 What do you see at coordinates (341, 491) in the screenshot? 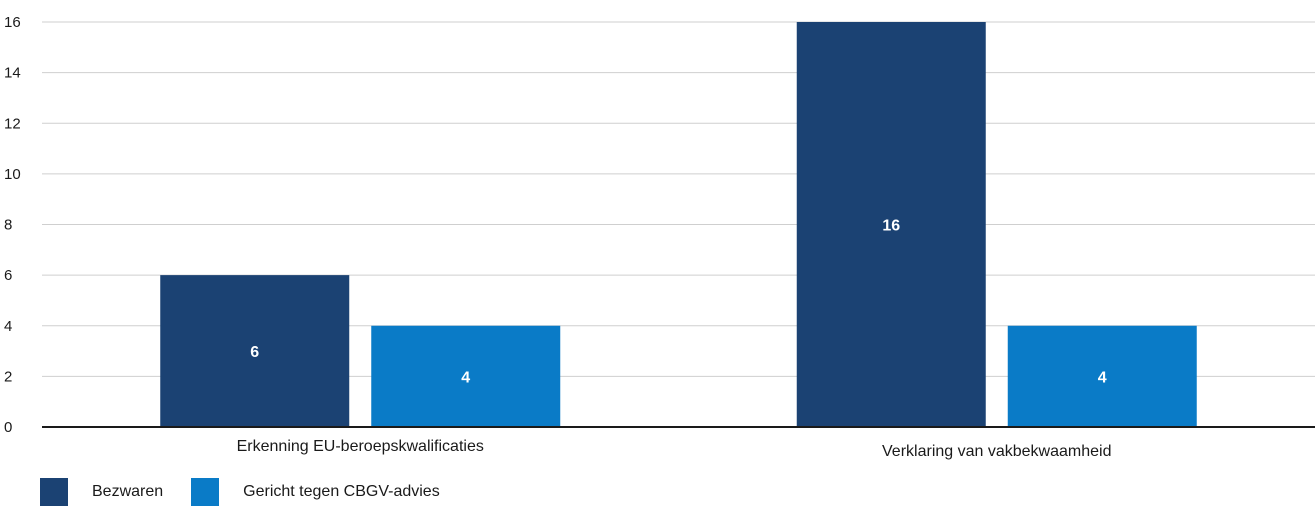
I see `legend-label-cbgv: Gericht tegen CBGV-advies` at bounding box center [341, 491].